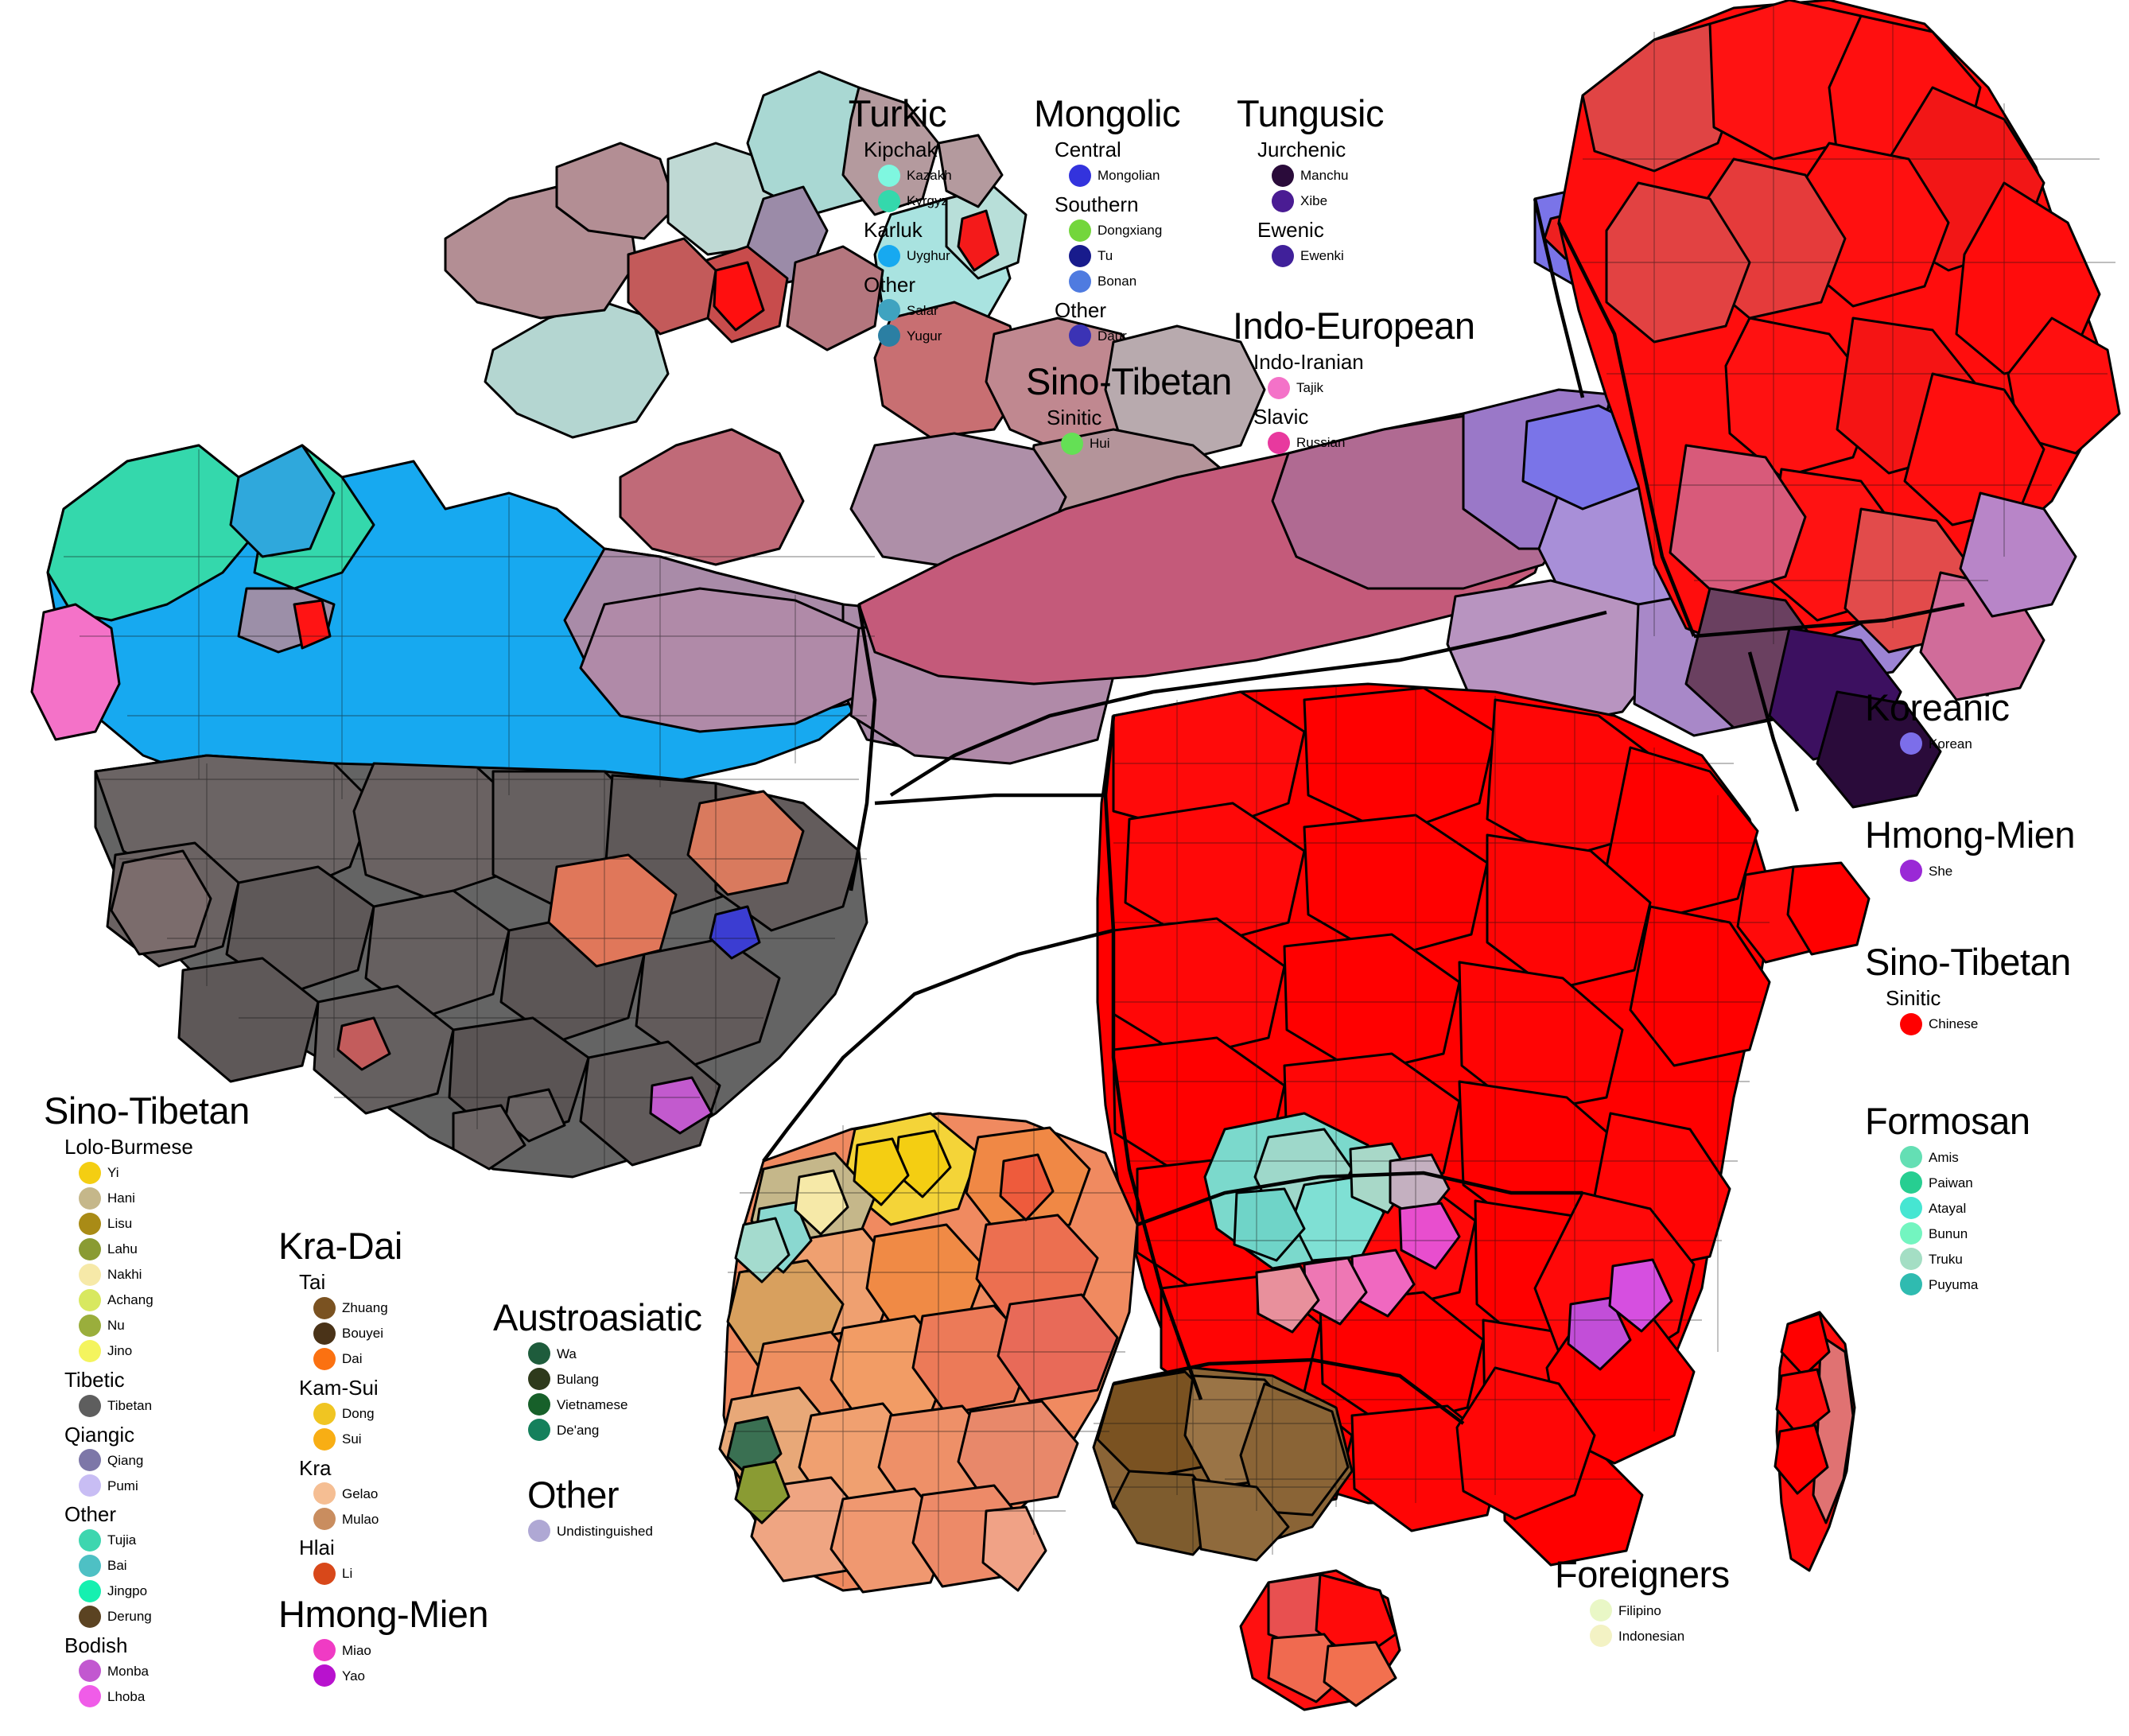 This screenshot has width=2129, height=1736. I want to click on legend-other: Other Undistinguished, so click(573, 1510).